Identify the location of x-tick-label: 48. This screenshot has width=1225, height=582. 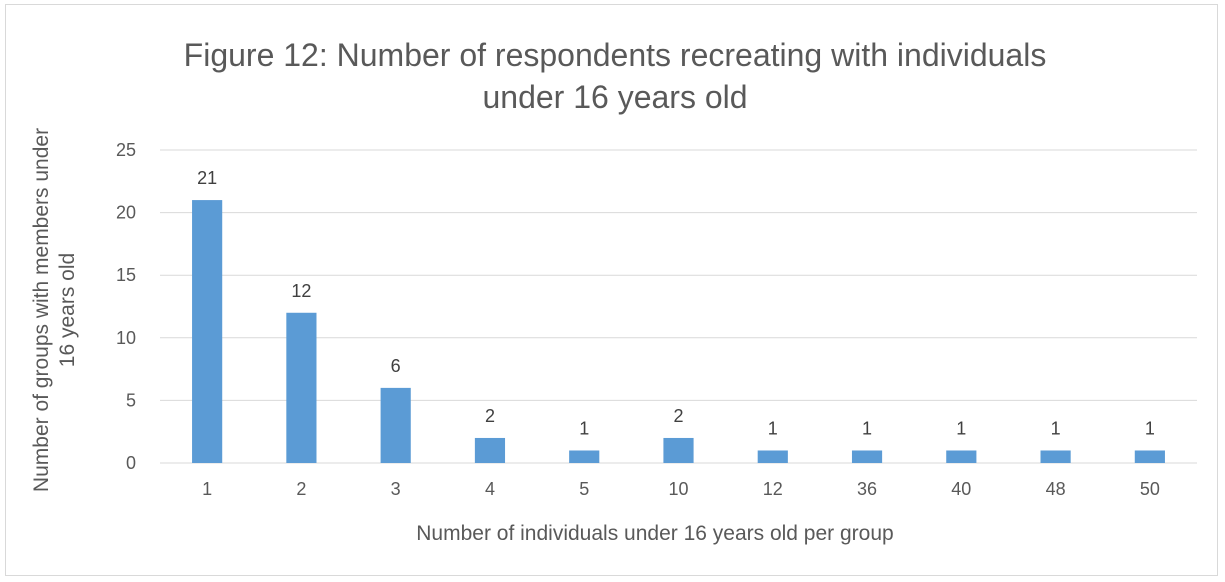
(1056, 489).